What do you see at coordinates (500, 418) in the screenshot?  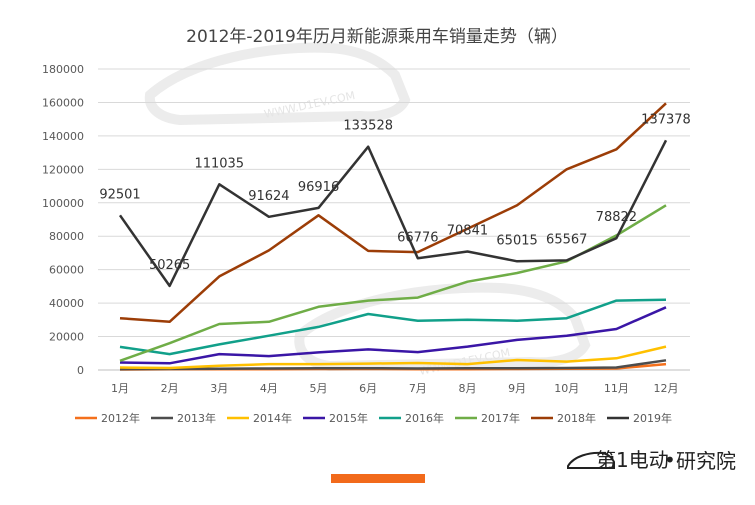 I see `legend-label: 2017年` at bounding box center [500, 418].